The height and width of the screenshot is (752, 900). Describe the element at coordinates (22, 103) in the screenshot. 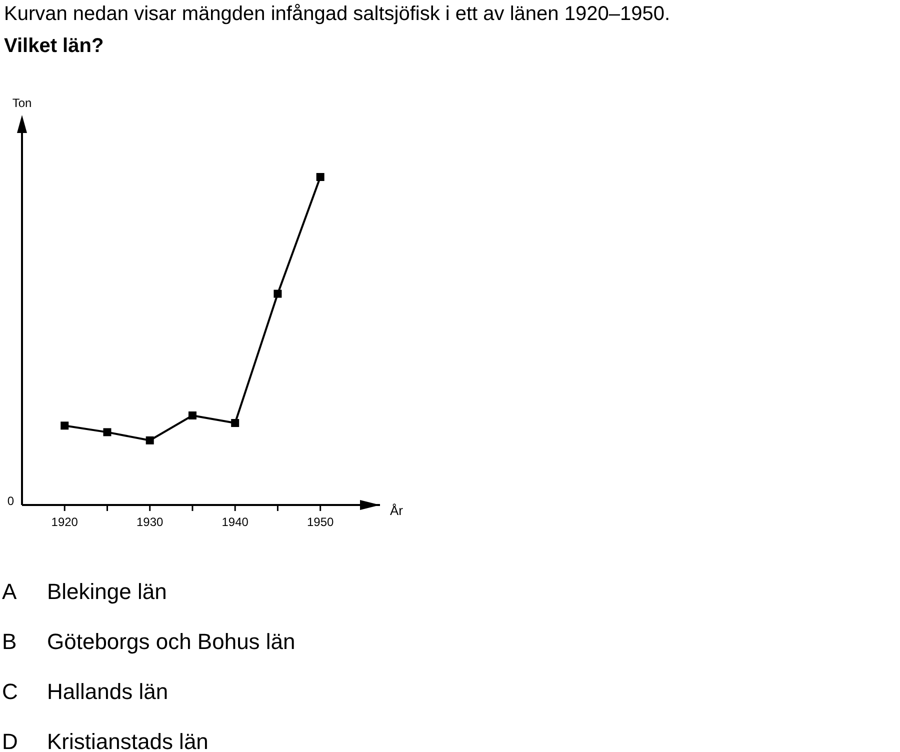

I see `text: Ton` at that location.